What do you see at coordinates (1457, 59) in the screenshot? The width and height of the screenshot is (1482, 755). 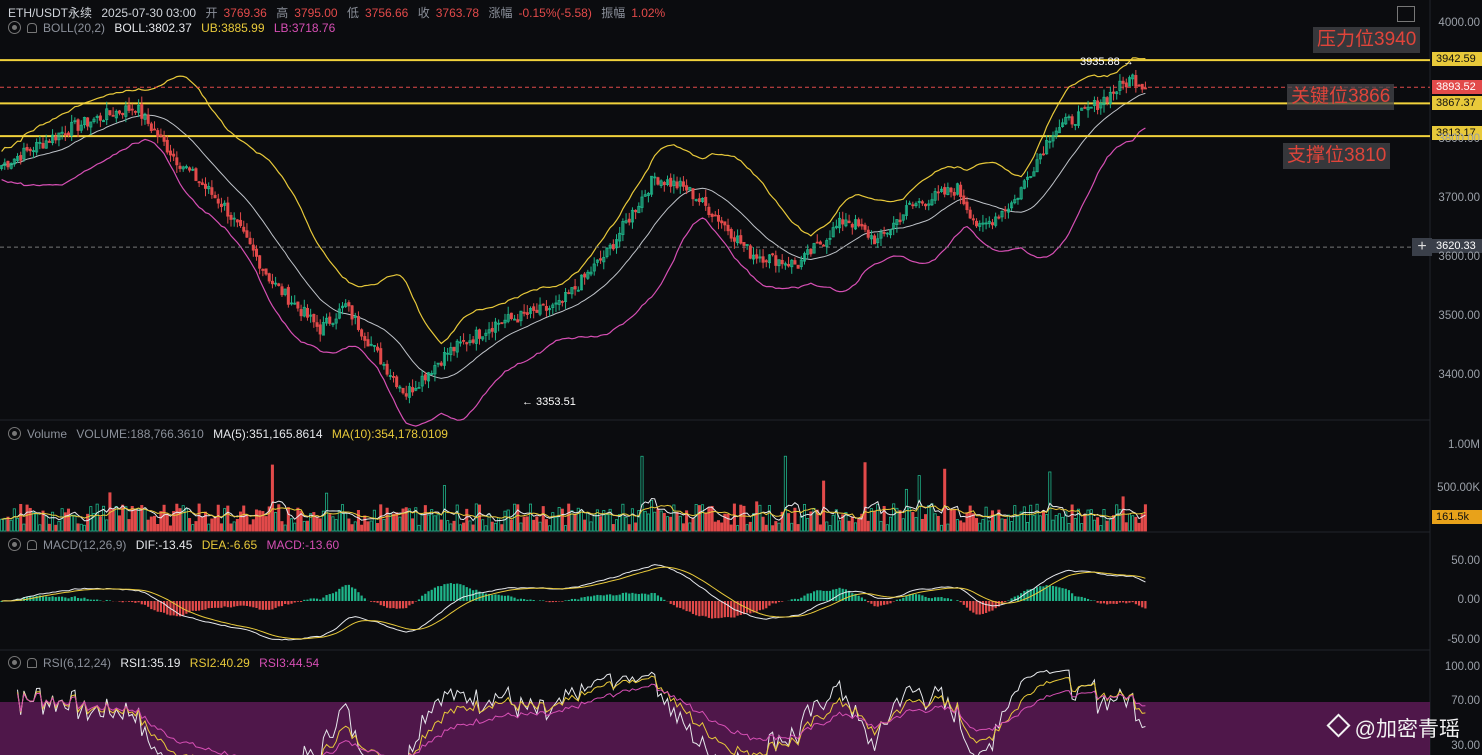 I see `price-tag-3942: 3942.59` at bounding box center [1457, 59].